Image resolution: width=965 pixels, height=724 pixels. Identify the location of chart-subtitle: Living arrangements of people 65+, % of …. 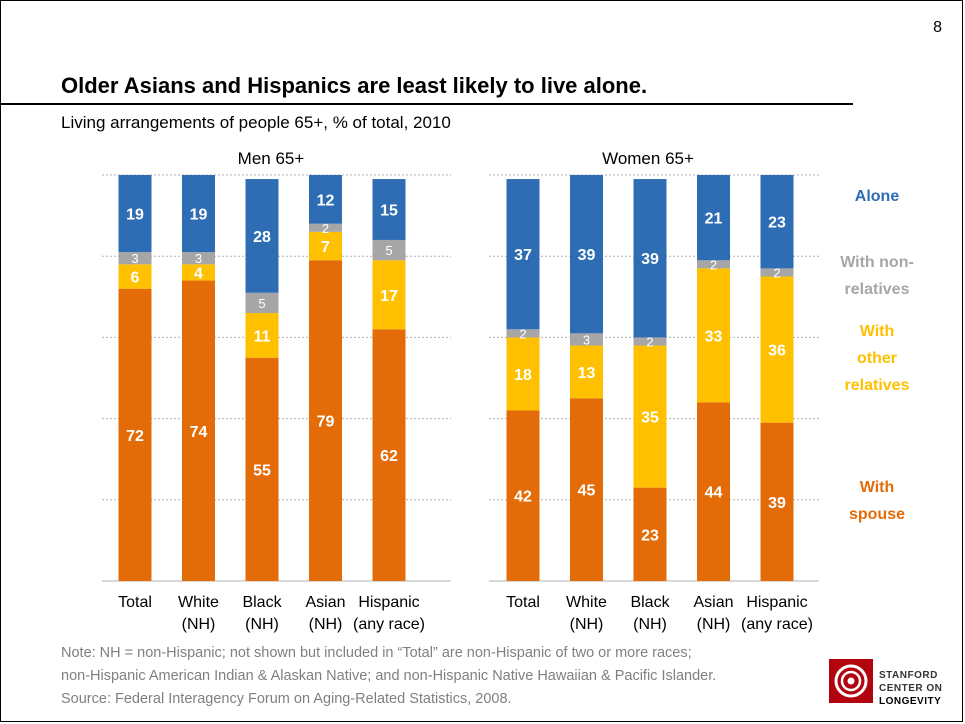
(256, 122).